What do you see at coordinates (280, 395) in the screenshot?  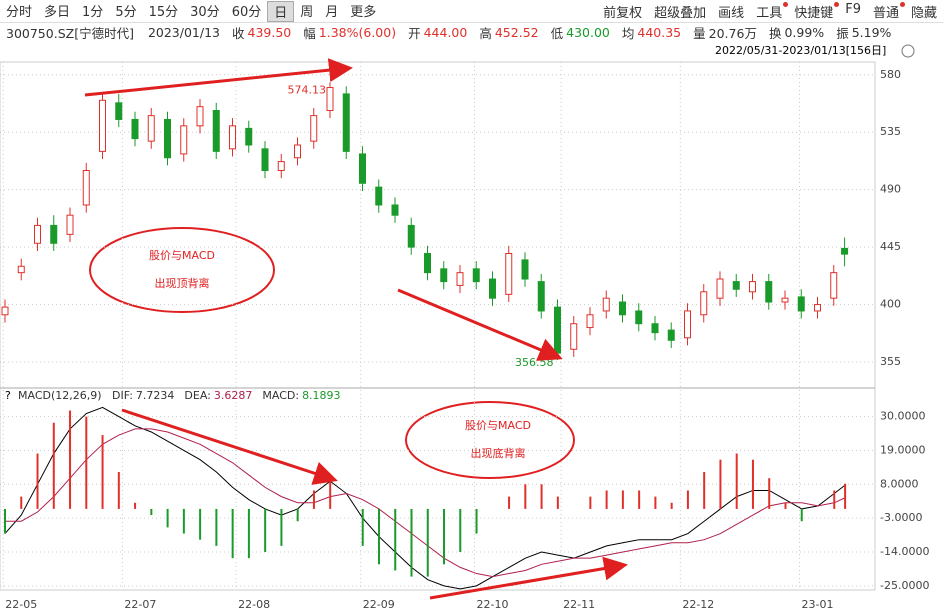 I see `legend-name: MACD:` at bounding box center [280, 395].